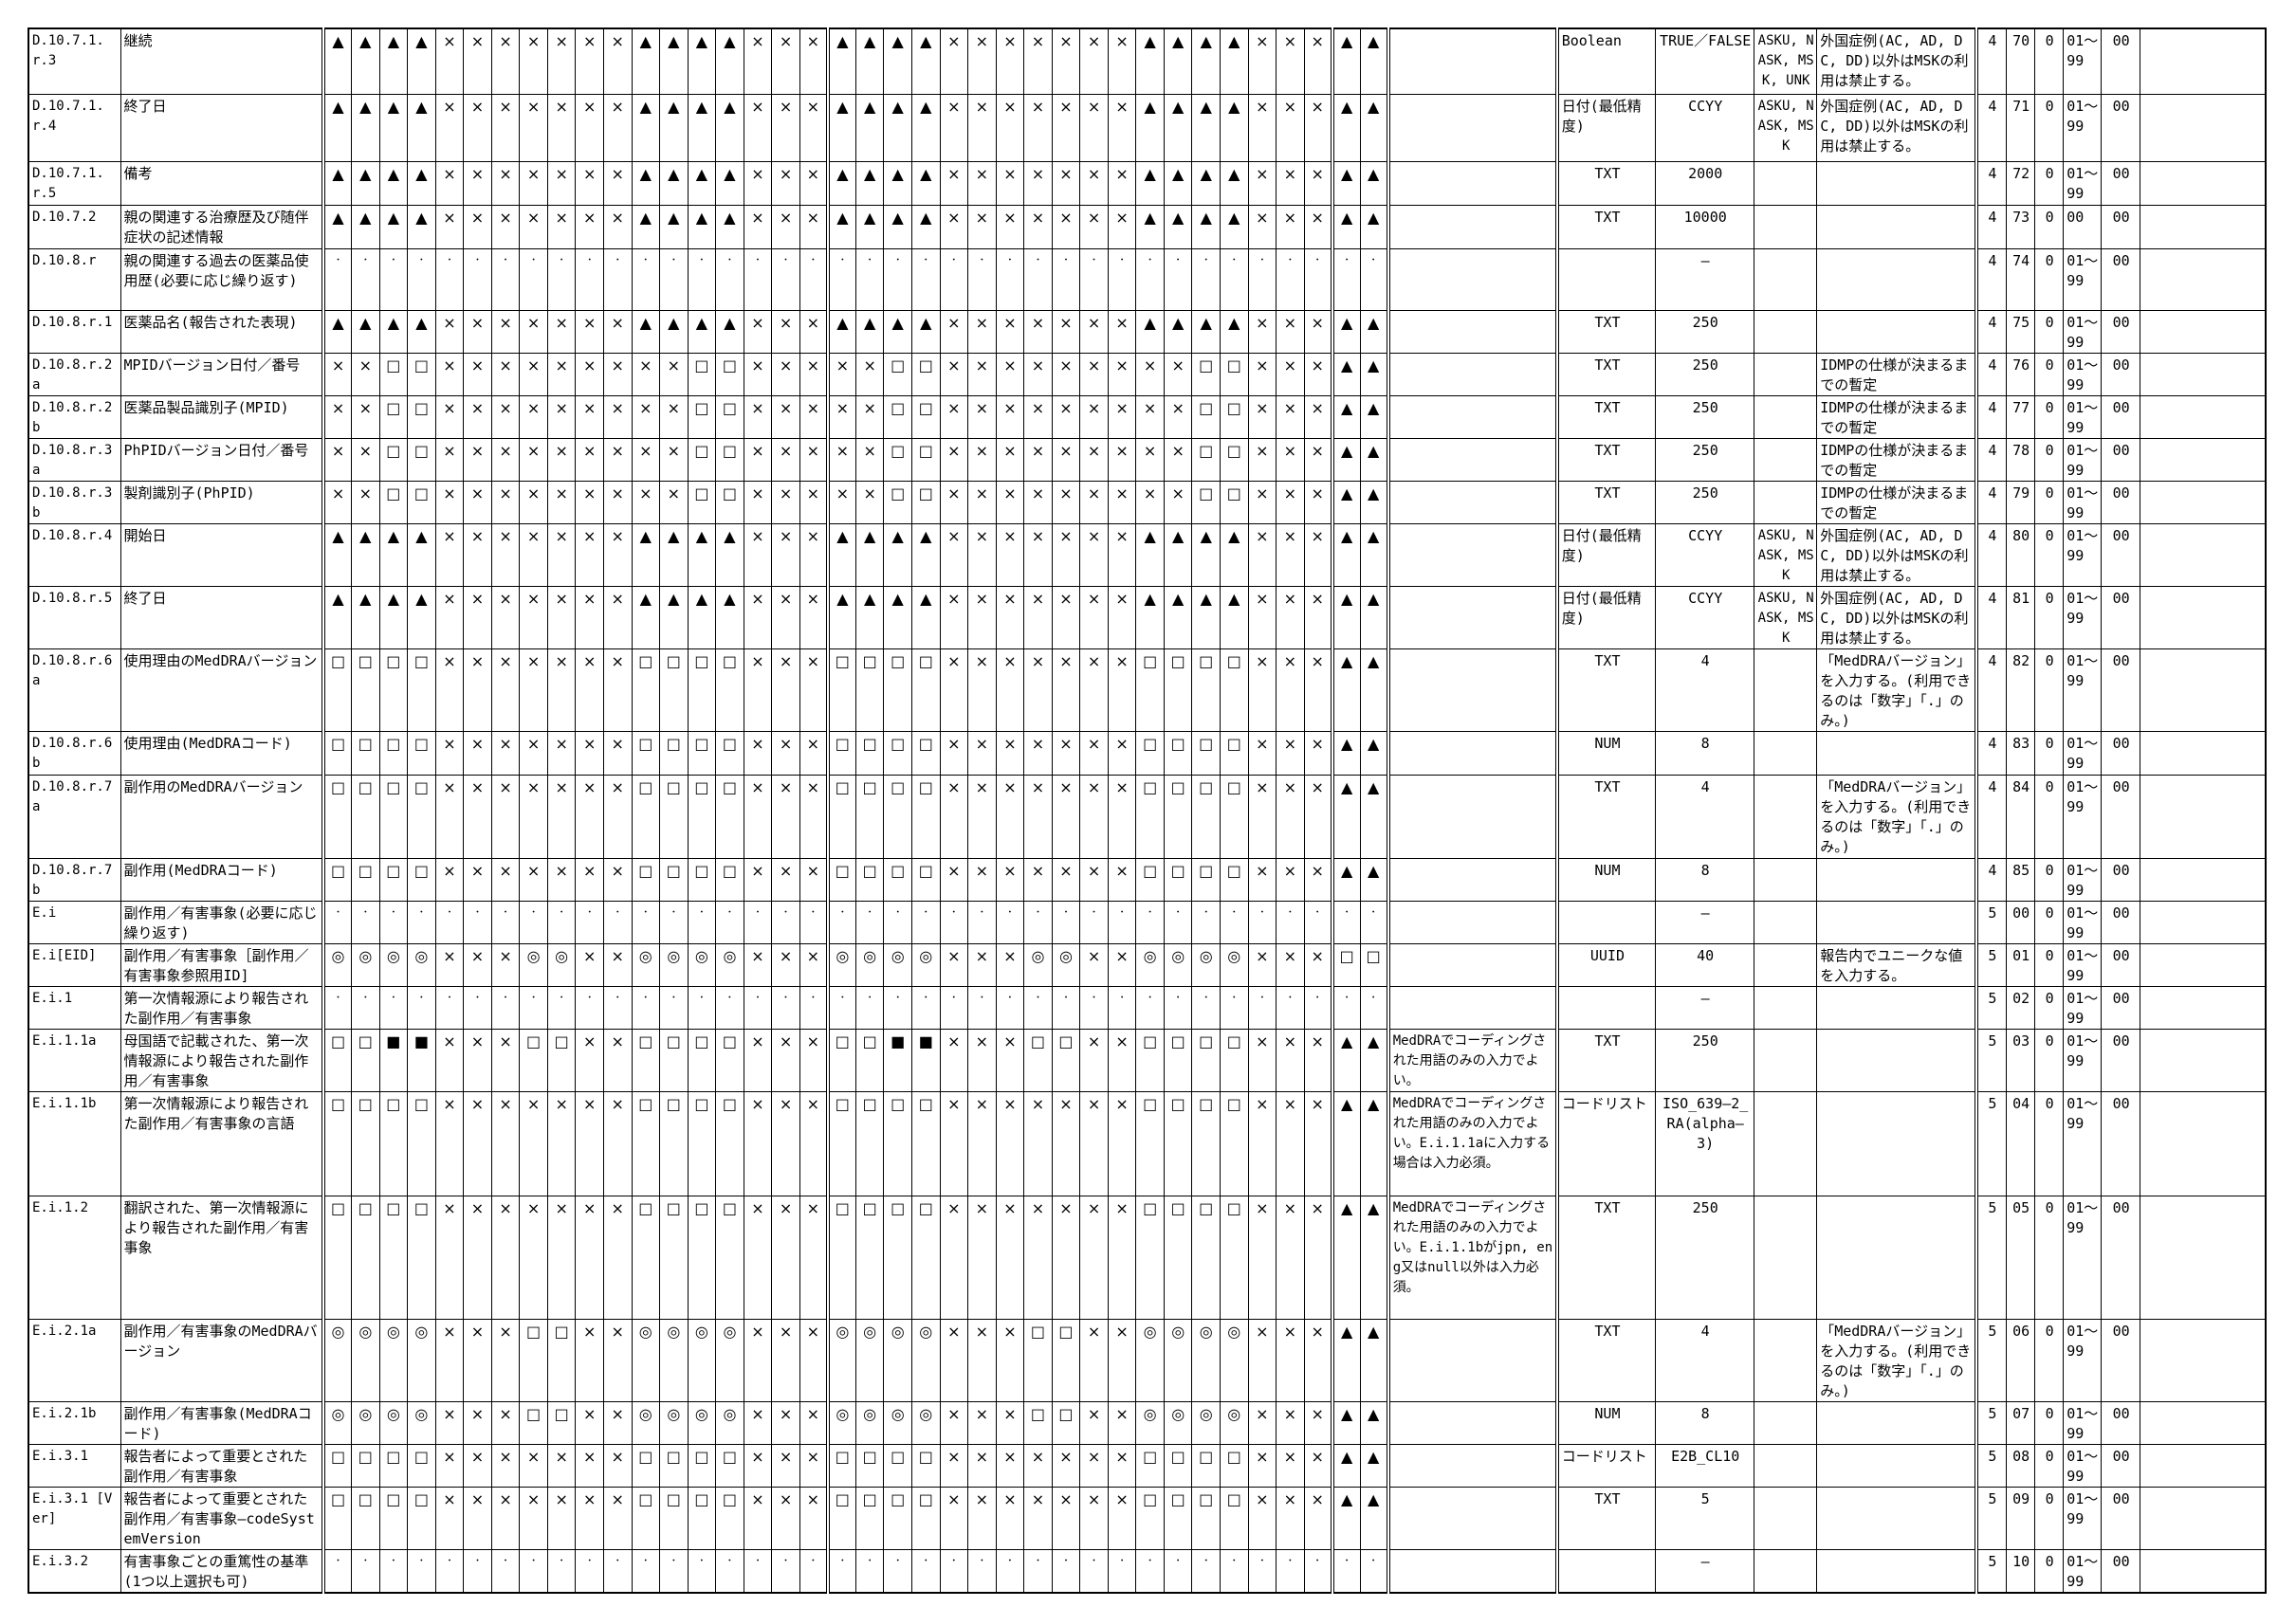 This screenshot has width=2296, height=1607. What do you see at coordinates (74, 965) in the screenshot?
I see `item-id: E.i[EID]` at bounding box center [74, 965].